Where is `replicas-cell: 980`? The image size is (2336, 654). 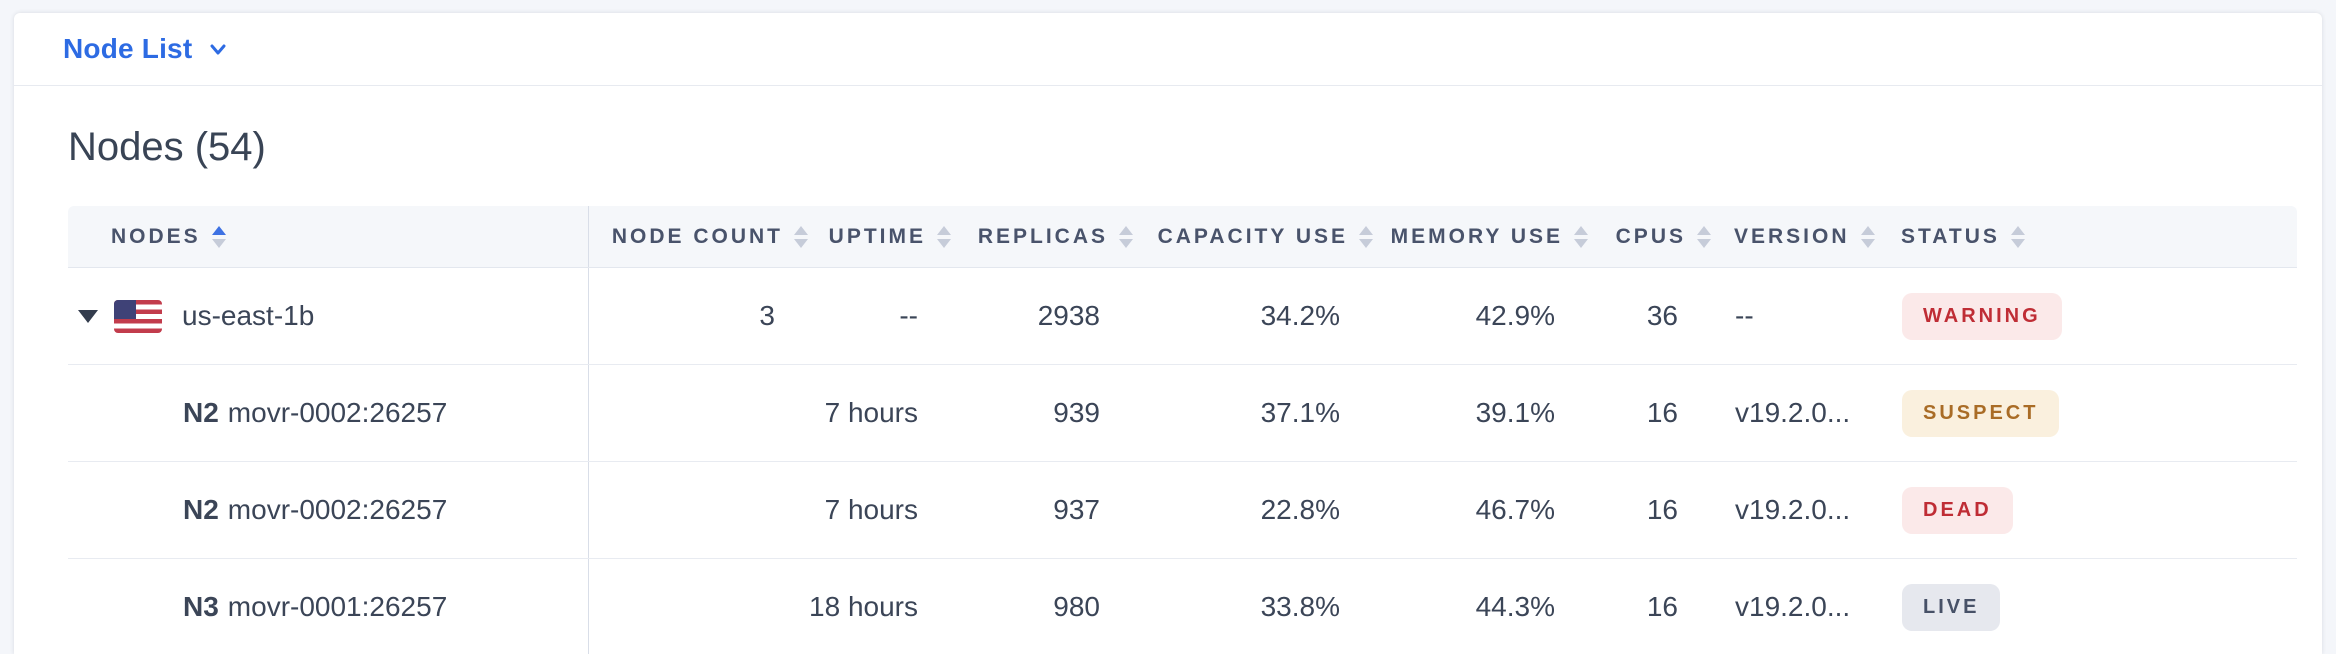
replicas-cell: 980 is located at coordinates (1076, 606).